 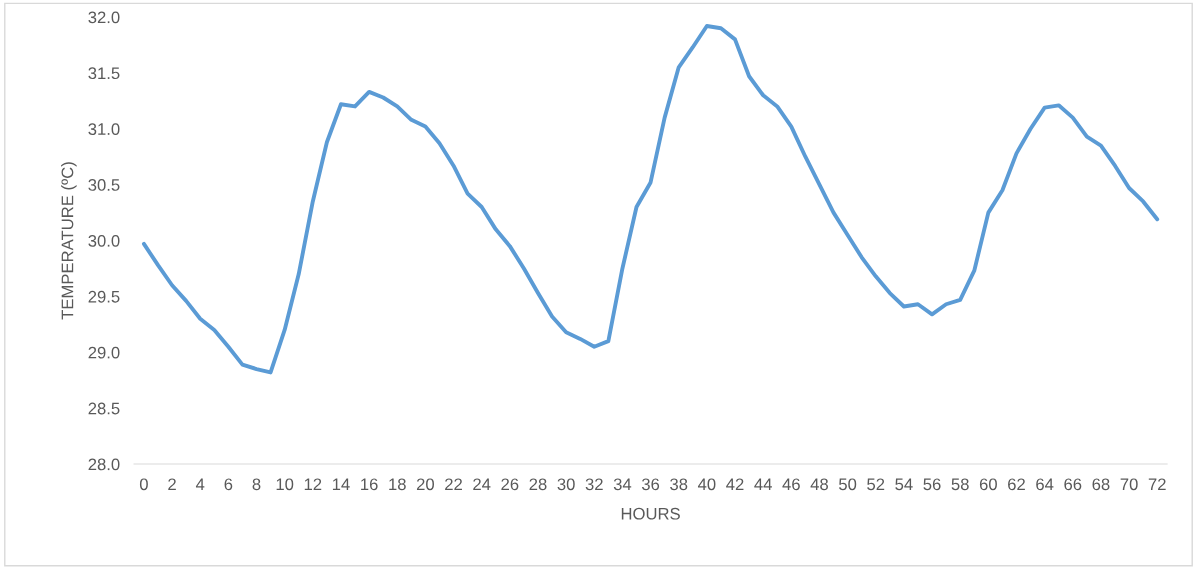 I want to click on x-axis-title: HOURS, so click(x=650, y=513).